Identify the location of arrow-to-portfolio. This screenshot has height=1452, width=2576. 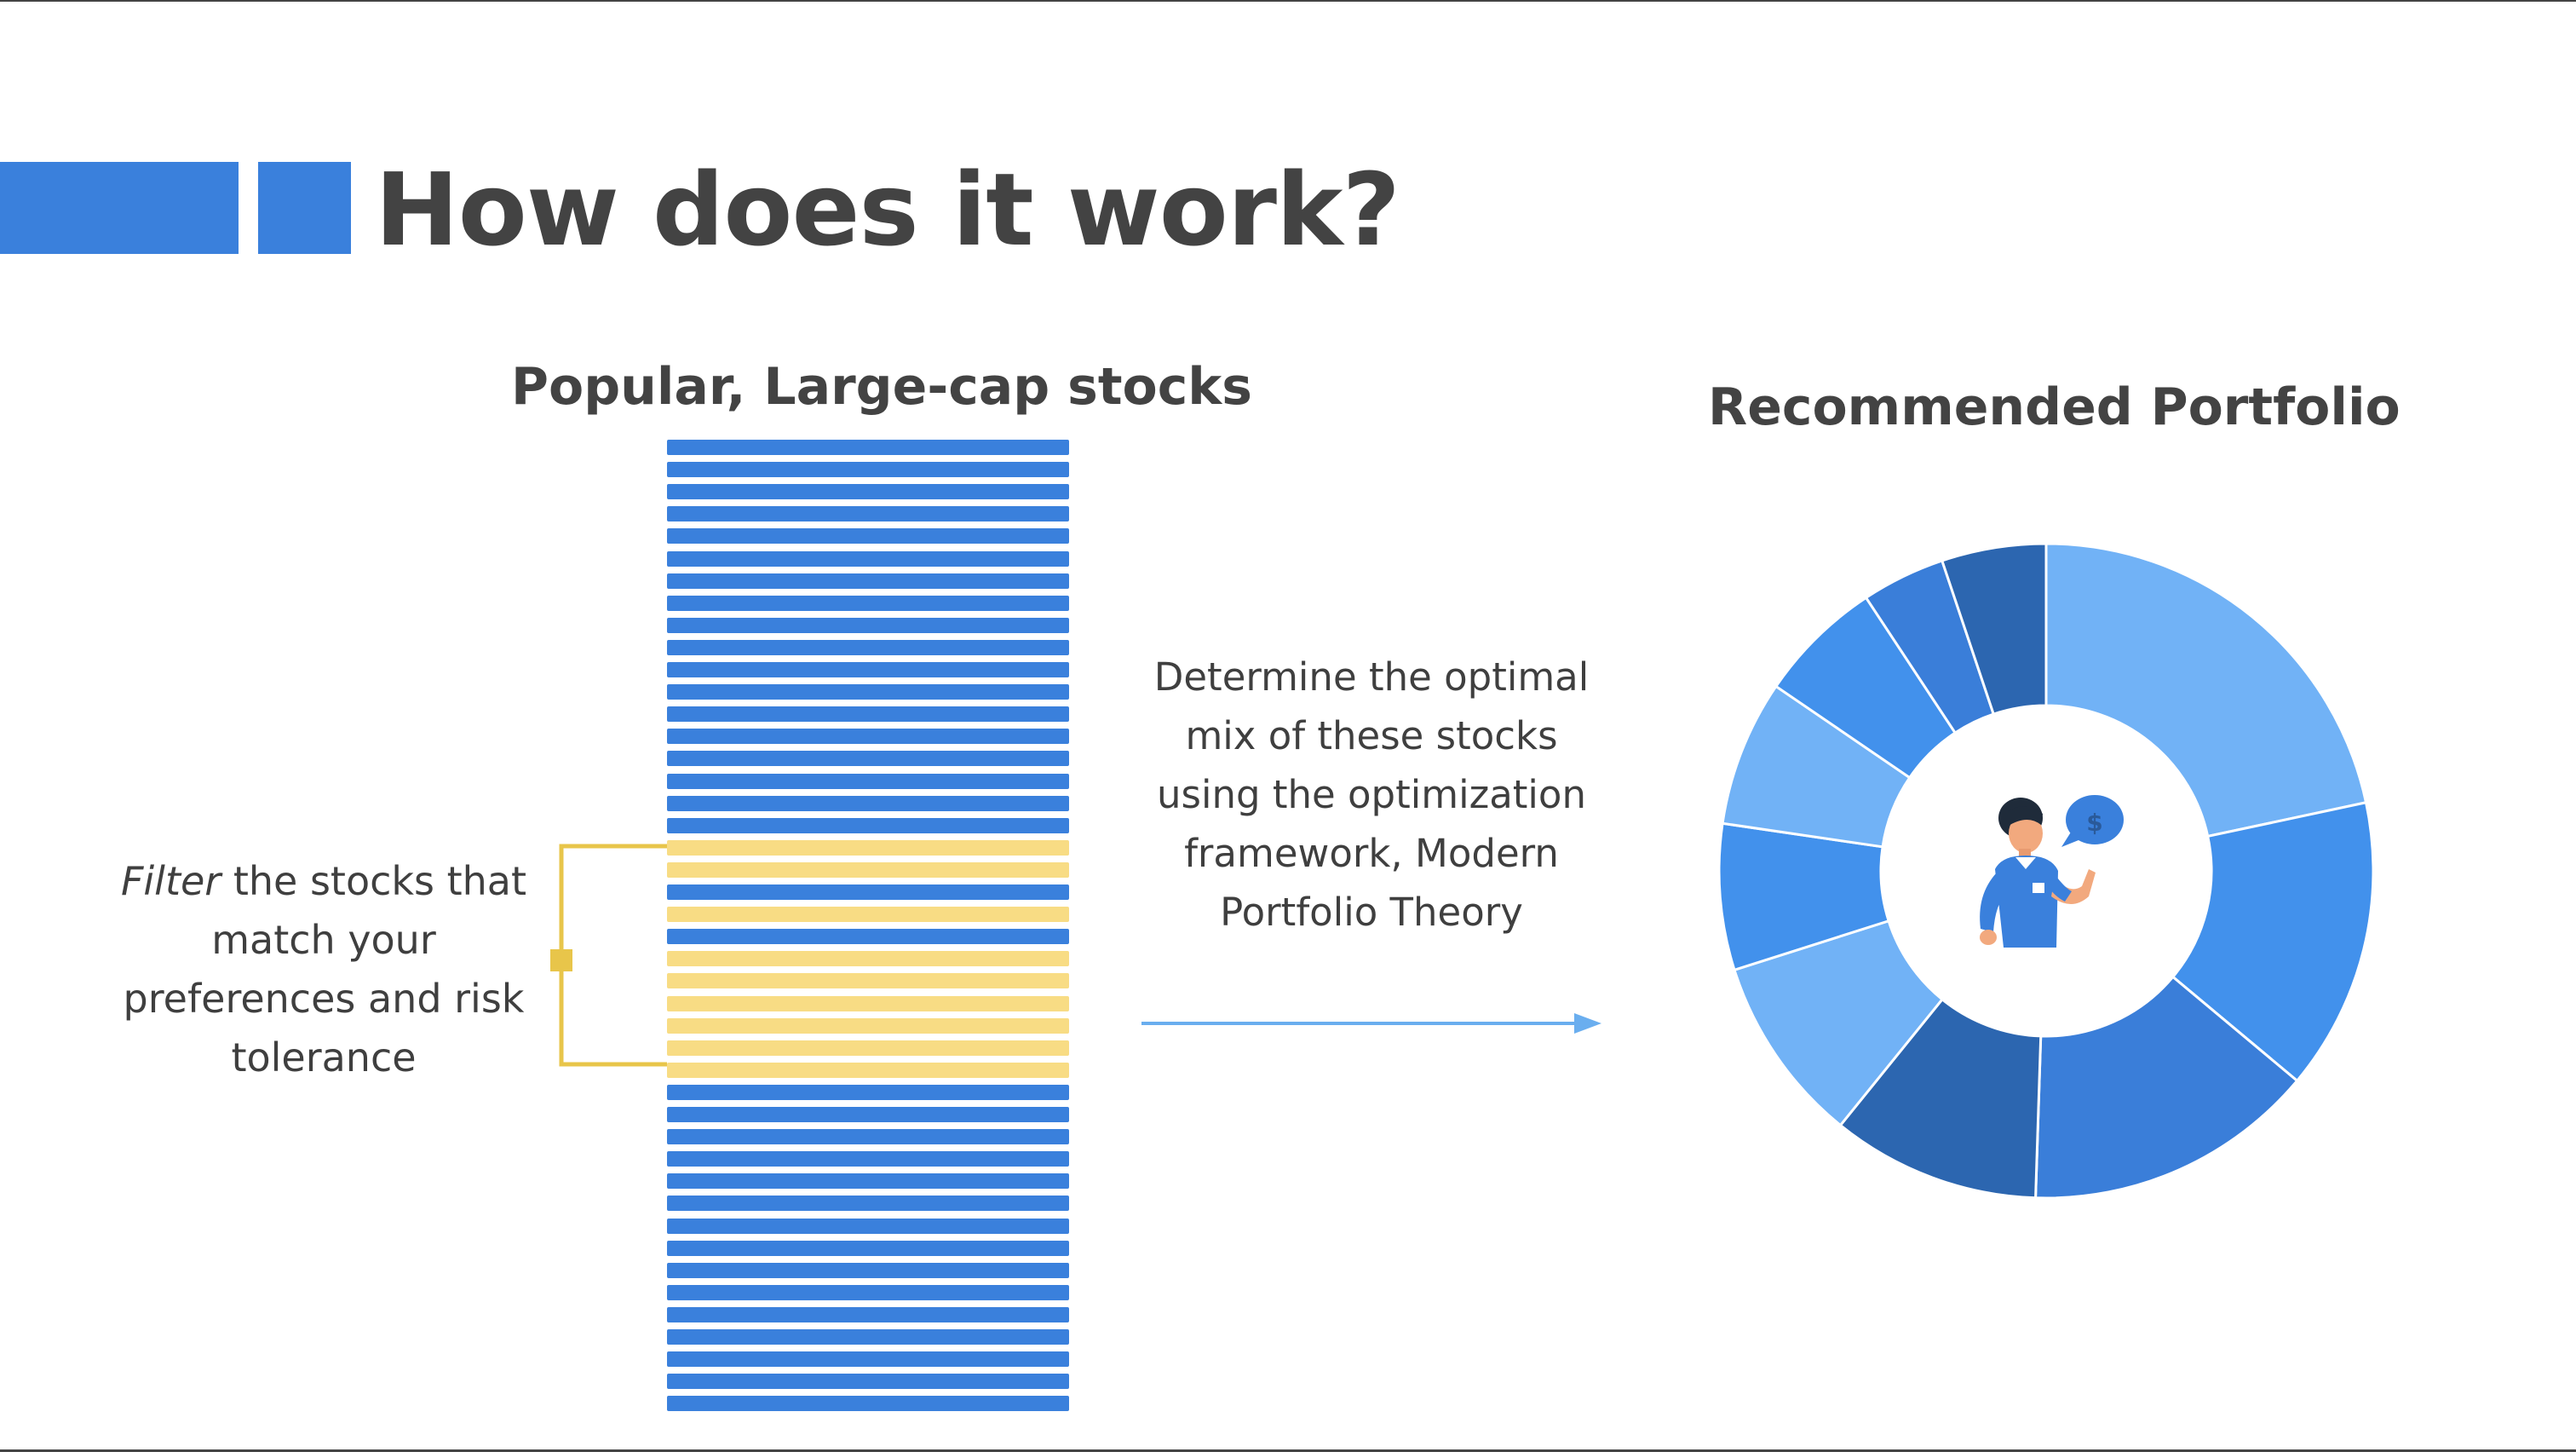
(1371, 1023).